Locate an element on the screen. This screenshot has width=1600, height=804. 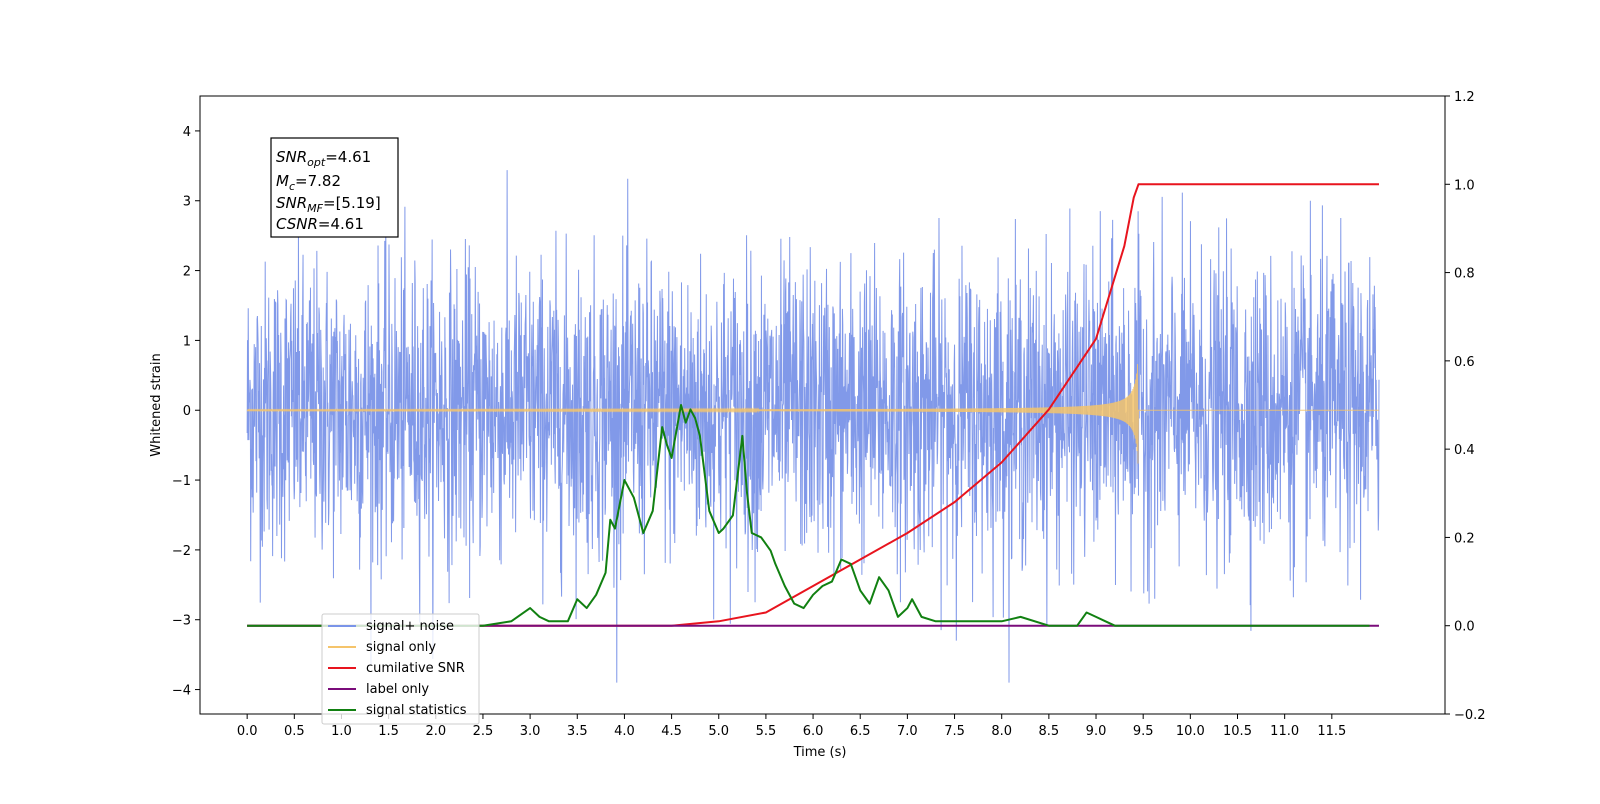
x-tick-label: 10.5 is located at coordinates (1237, 731).